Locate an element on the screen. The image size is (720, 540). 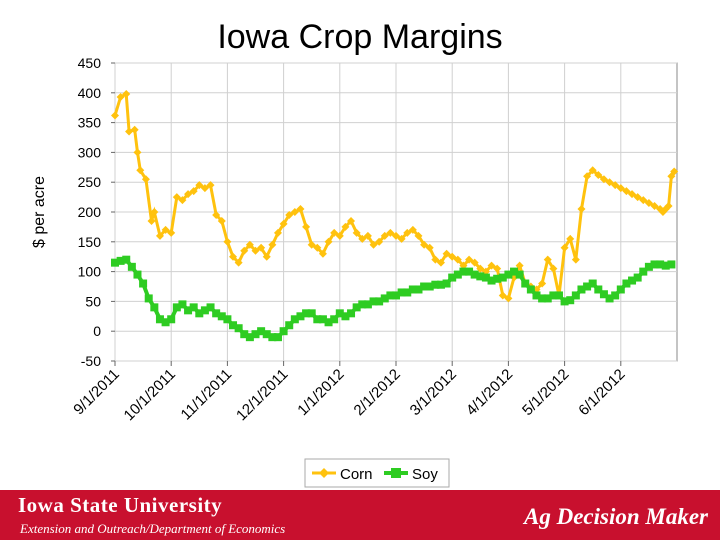
x-tick-label: 2/1/2012 is located at coordinates (377, 392).